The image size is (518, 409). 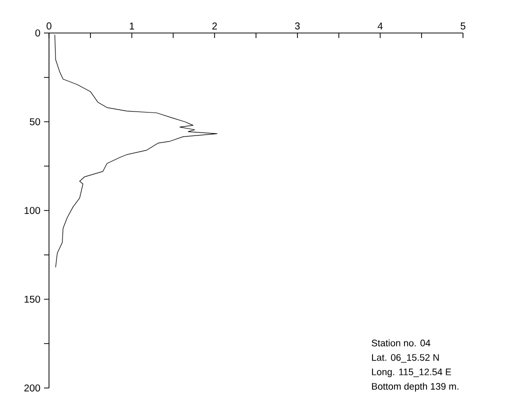 I want to click on annotation: Station no. 04, so click(x=401, y=342).